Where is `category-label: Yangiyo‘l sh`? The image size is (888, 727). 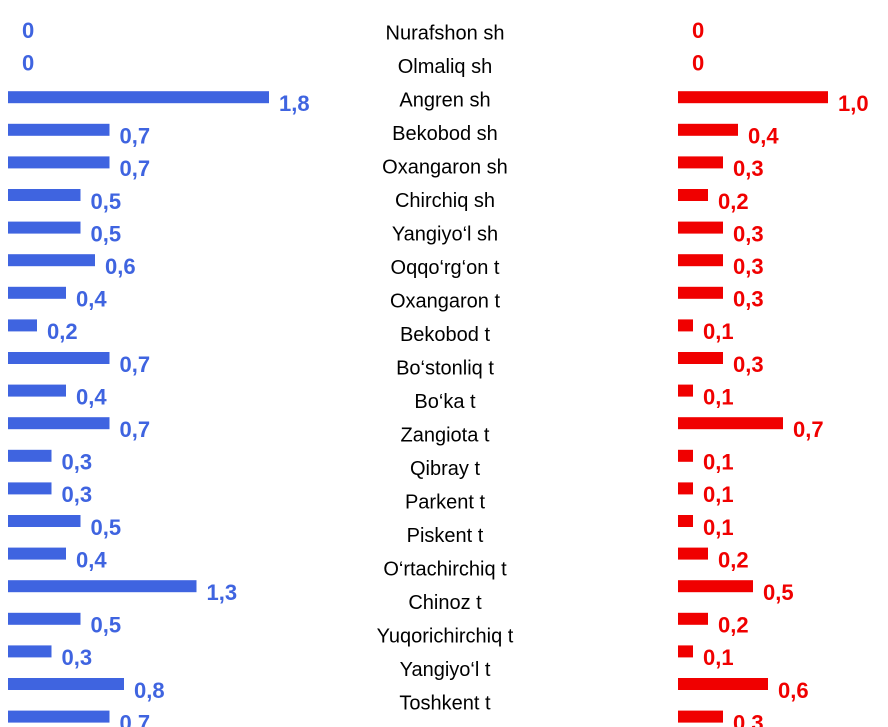 category-label: Yangiyo‘l sh is located at coordinates (445, 234).